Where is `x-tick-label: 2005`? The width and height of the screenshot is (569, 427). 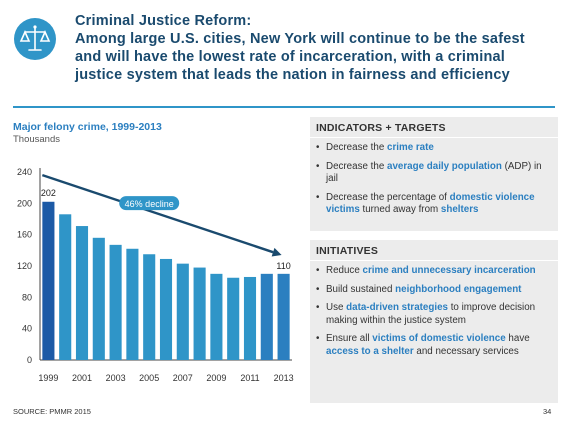
x-tick-label: 2005 is located at coordinates (149, 378).